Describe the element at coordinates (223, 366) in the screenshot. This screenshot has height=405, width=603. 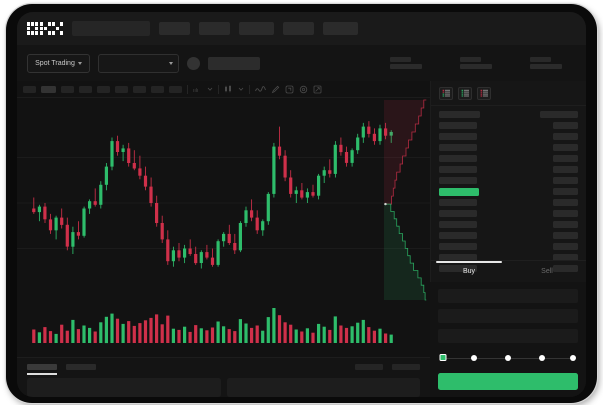
I see `orders-tab-bar` at that location.